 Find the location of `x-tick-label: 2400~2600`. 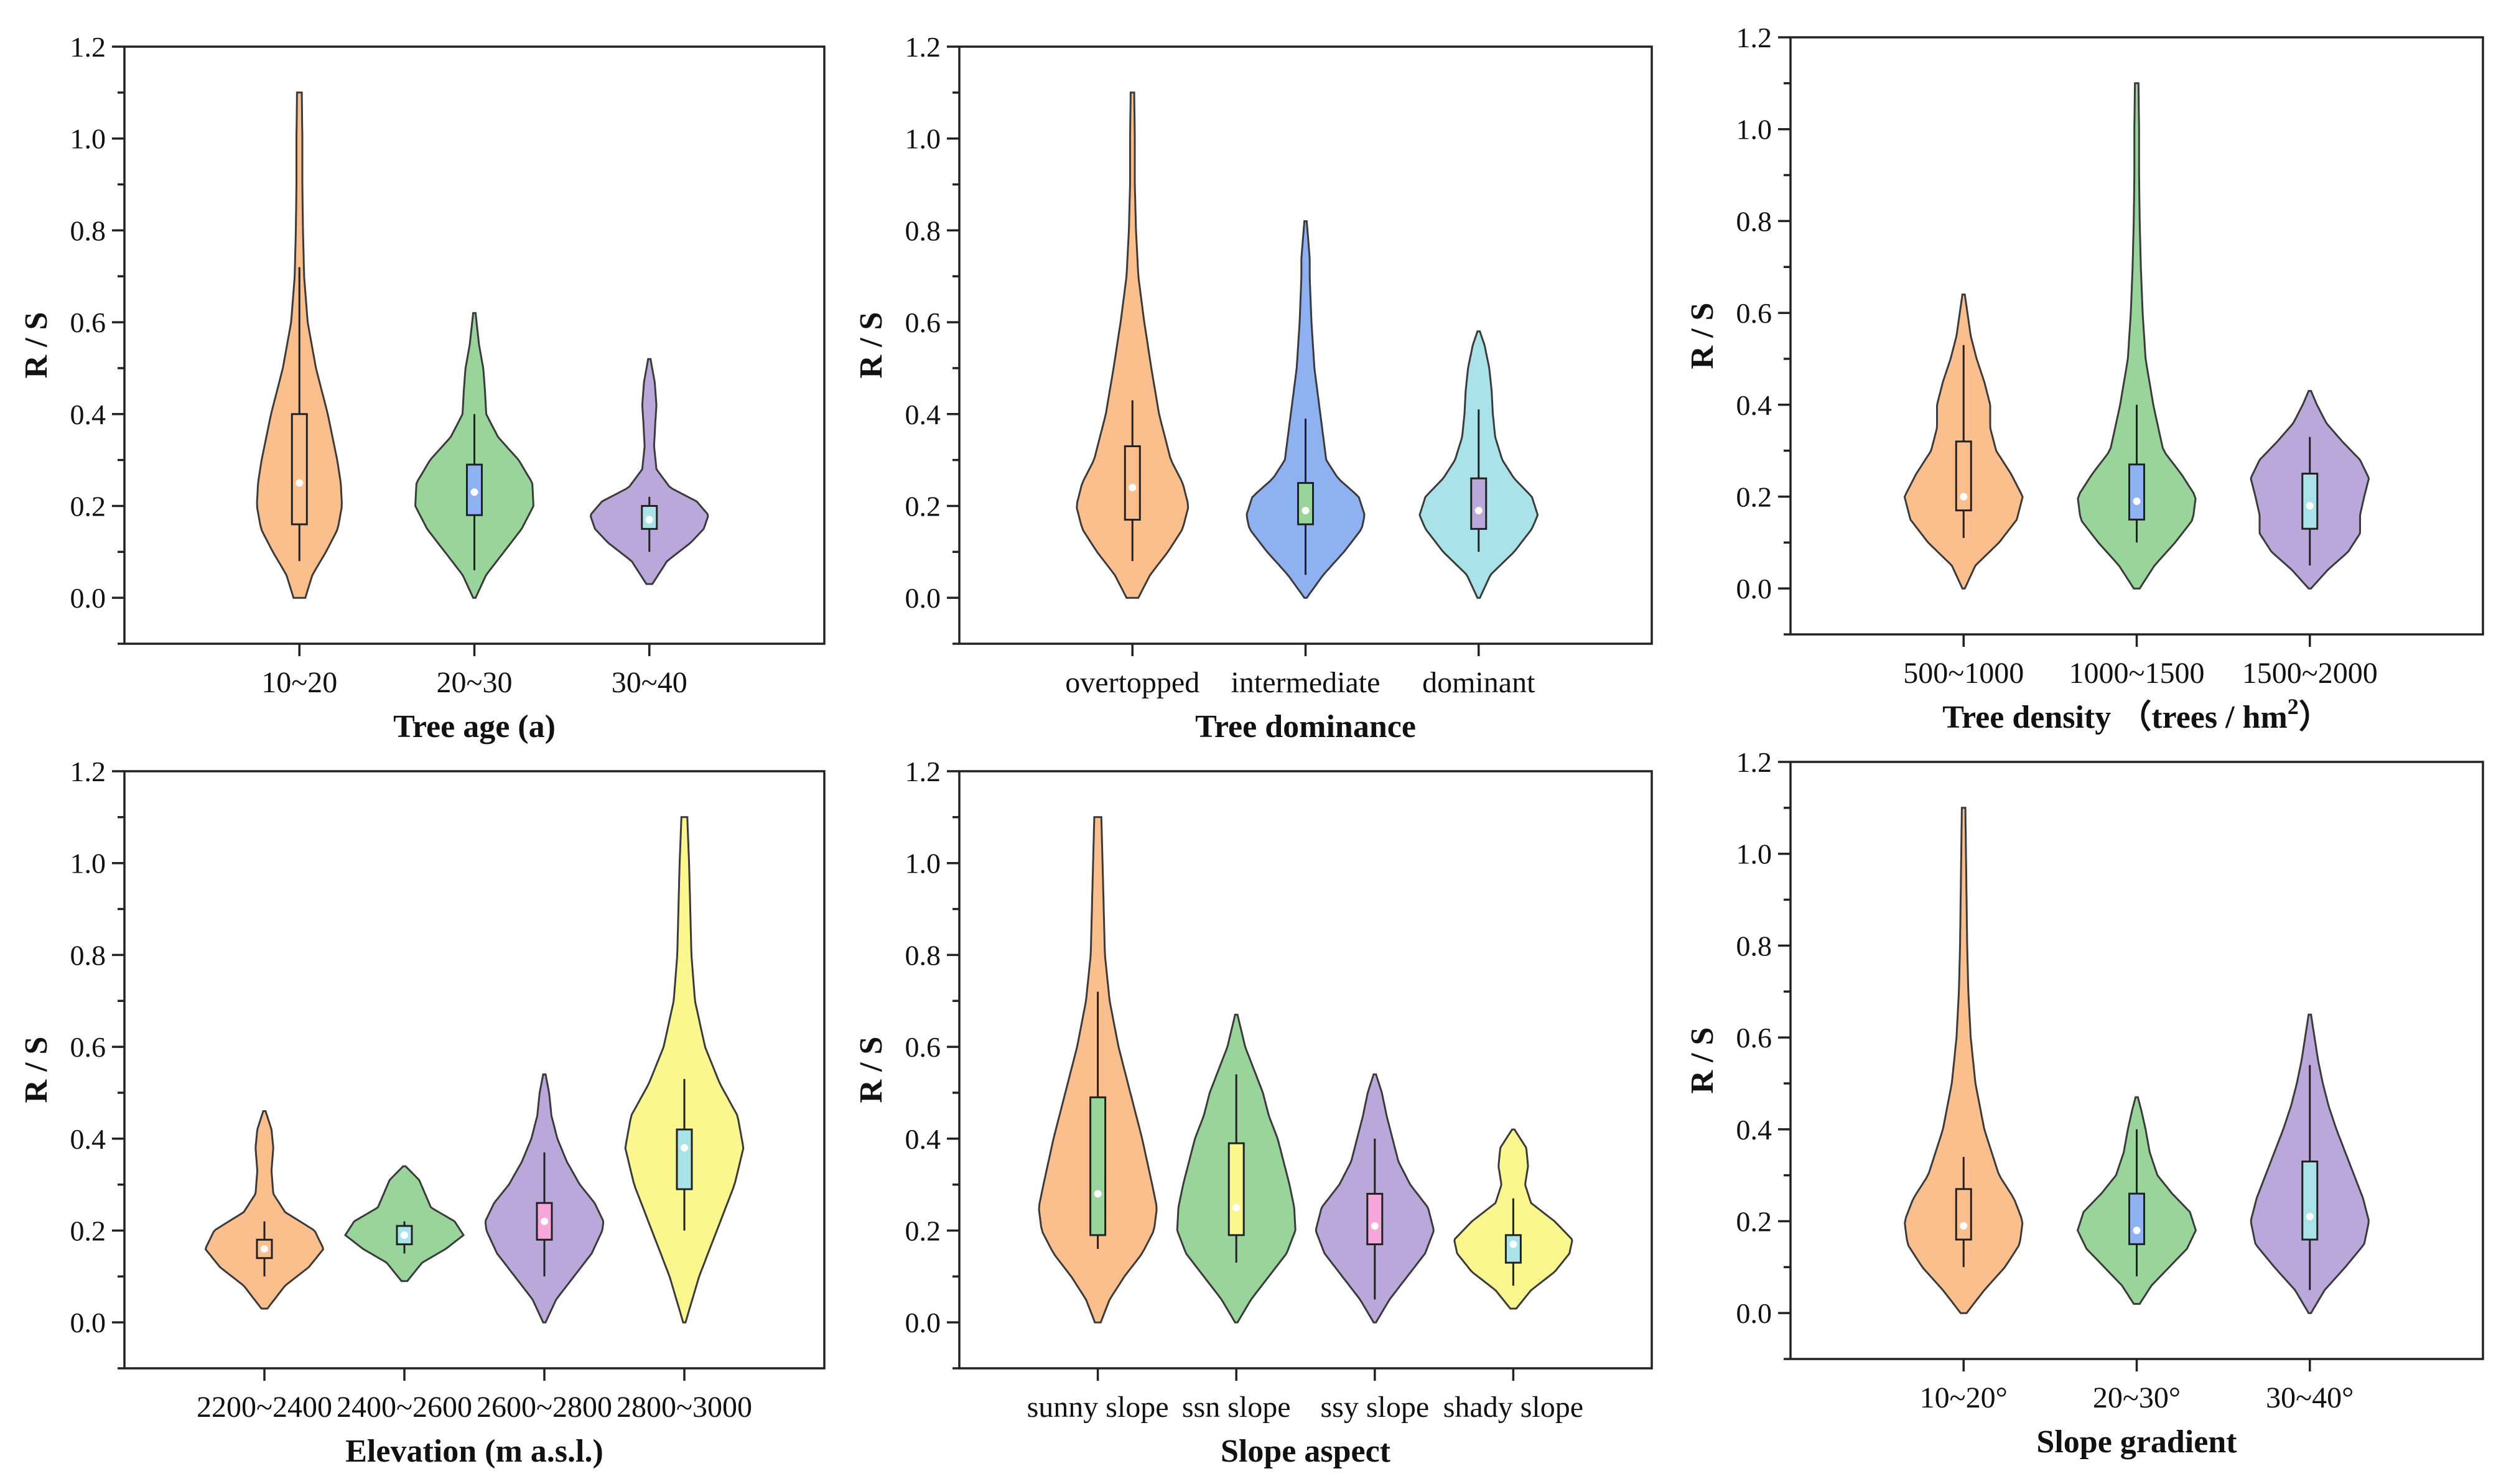

x-tick-label: 2400~2600 is located at coordinates (405, 1408).